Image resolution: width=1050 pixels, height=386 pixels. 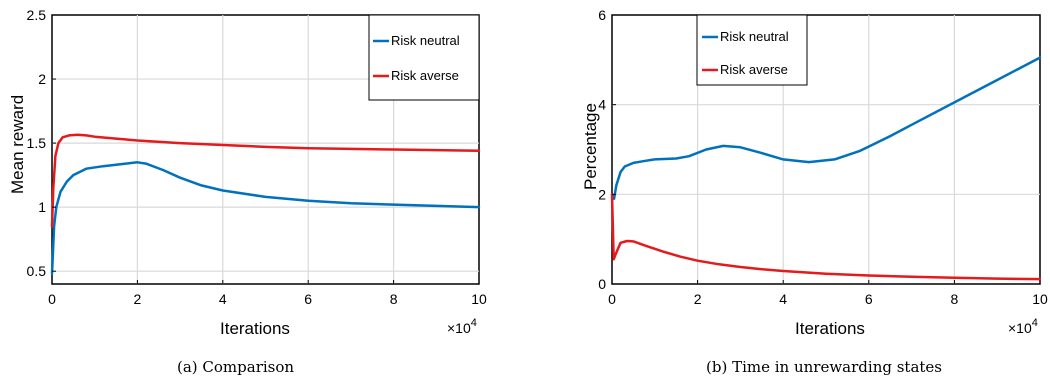 I want to click on series-line-risk-neutral, so click(x=265, y=218).